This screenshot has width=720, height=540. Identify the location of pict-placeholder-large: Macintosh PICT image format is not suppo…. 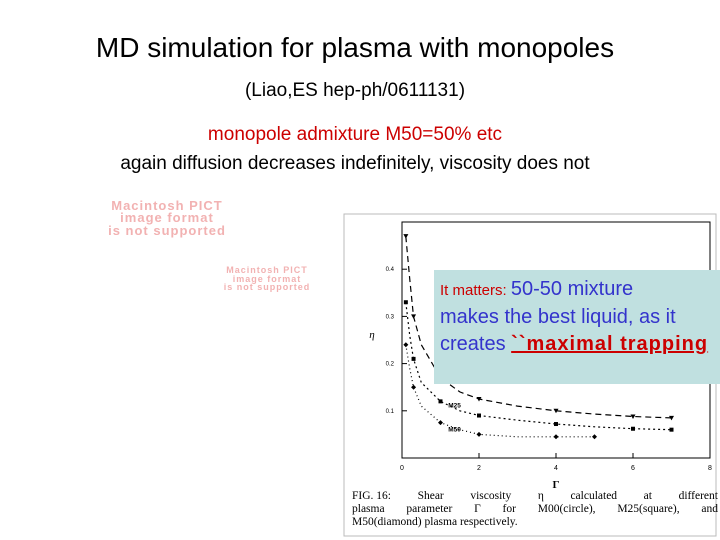
(167, 218).